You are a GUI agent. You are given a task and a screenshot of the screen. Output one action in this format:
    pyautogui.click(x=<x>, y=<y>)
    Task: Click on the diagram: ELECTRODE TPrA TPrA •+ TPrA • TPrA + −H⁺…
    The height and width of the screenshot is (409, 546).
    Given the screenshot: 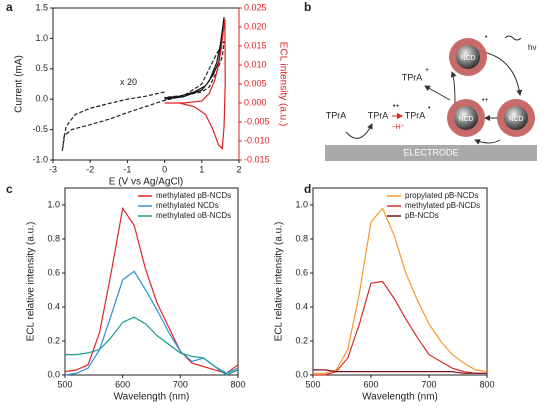 What is the action you would take?
    pyautogui.click(x=431, y=97)
    